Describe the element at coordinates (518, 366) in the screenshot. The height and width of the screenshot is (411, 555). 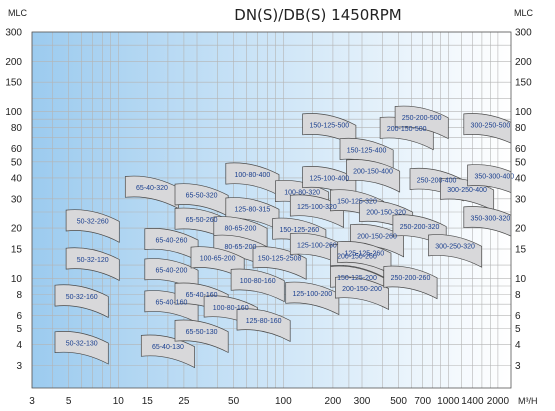
I see `y-tick-label-right: 3` at that location.